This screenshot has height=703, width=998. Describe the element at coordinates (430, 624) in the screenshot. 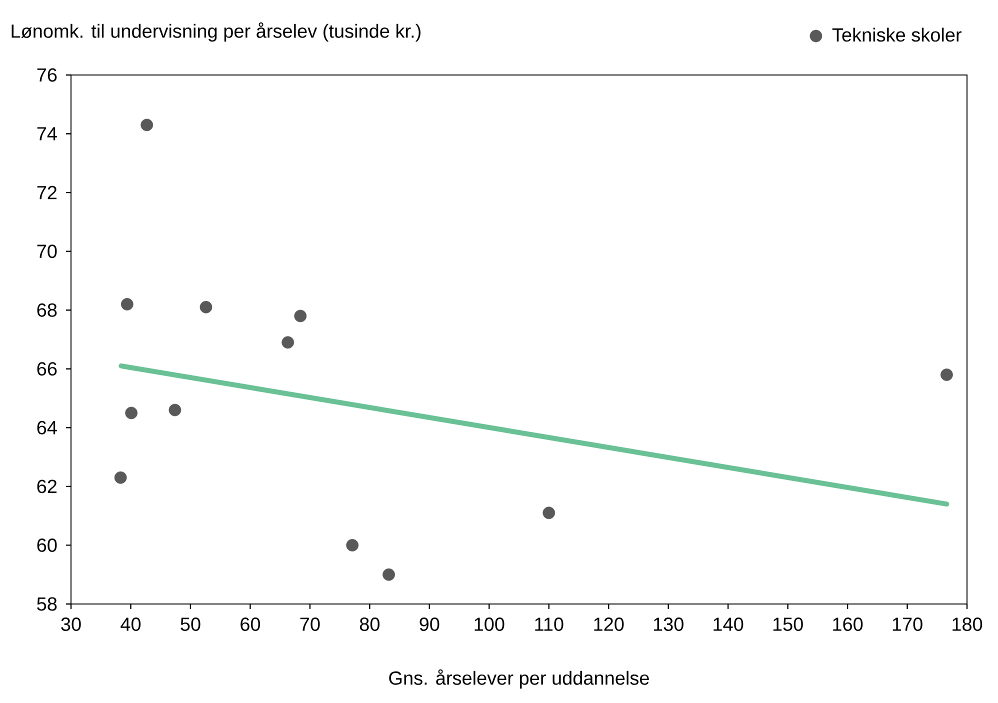

I see `x-tick-label: 90` at that location.